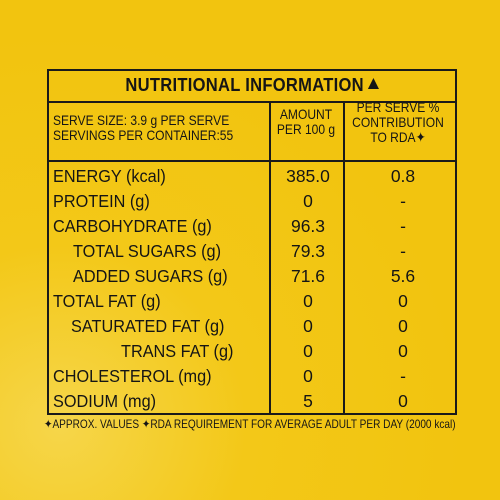 The width and height of the screenshot is (500, 500). Describe the element at coordinates (141, 120) in the screenshot. I see `serve-size: SERVE SIZE: 3.9 g PER SERVE` at that location.